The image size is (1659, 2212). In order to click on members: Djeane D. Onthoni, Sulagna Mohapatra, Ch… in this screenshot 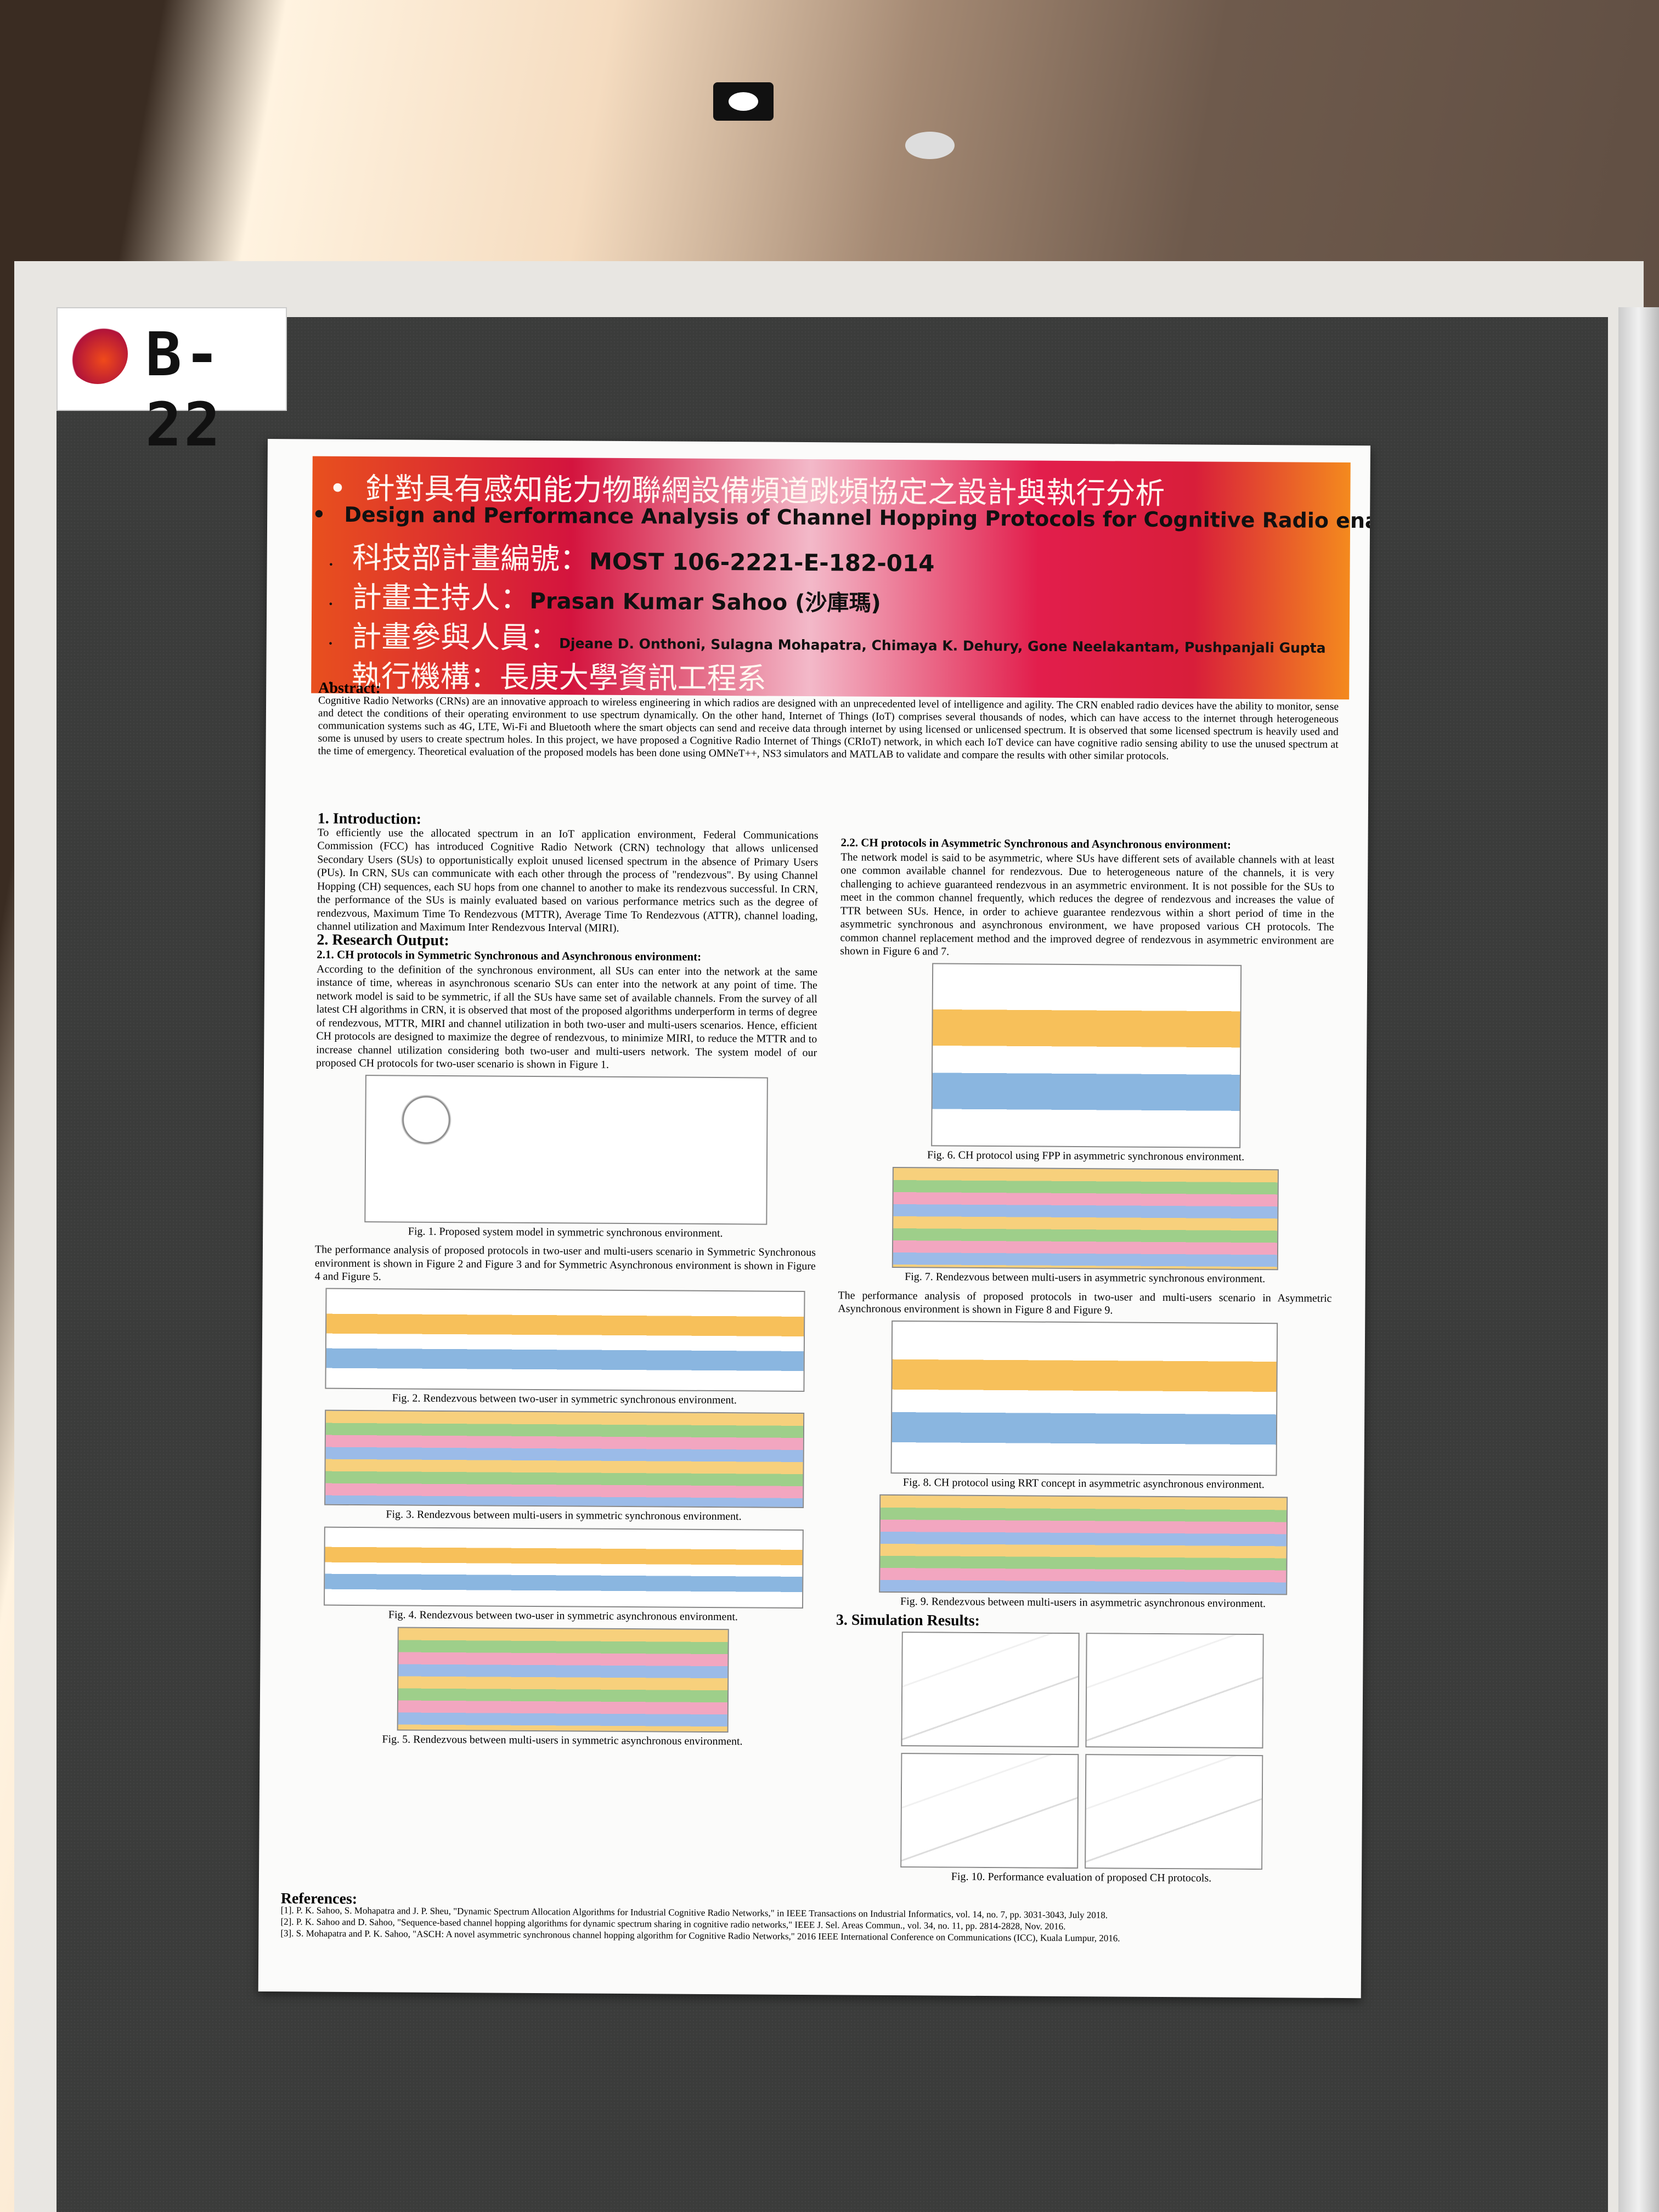, I will do `click(943, 646)`.